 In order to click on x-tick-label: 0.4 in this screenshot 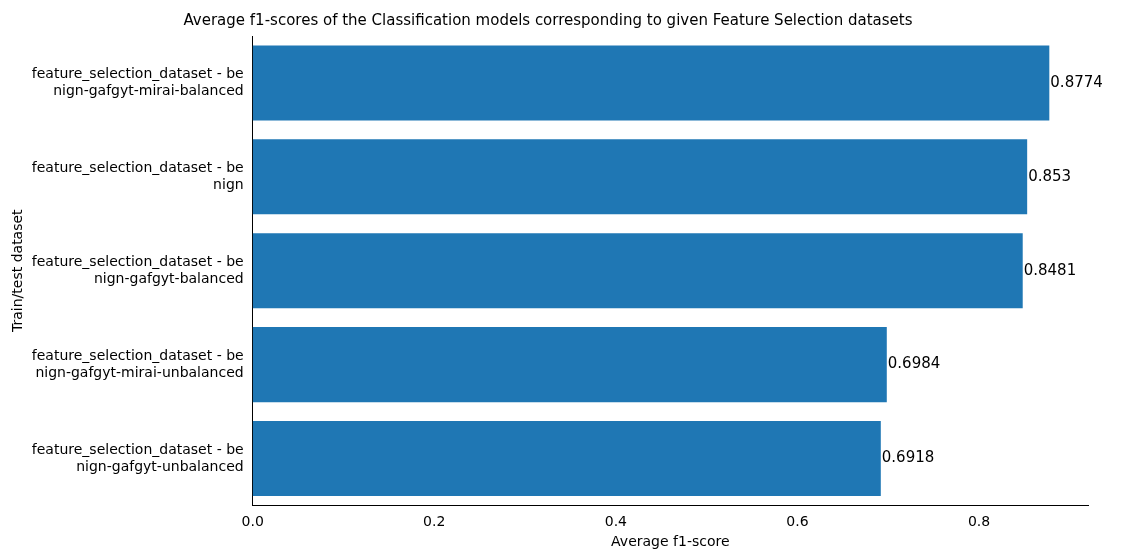, I will do `click(616, 521)`.